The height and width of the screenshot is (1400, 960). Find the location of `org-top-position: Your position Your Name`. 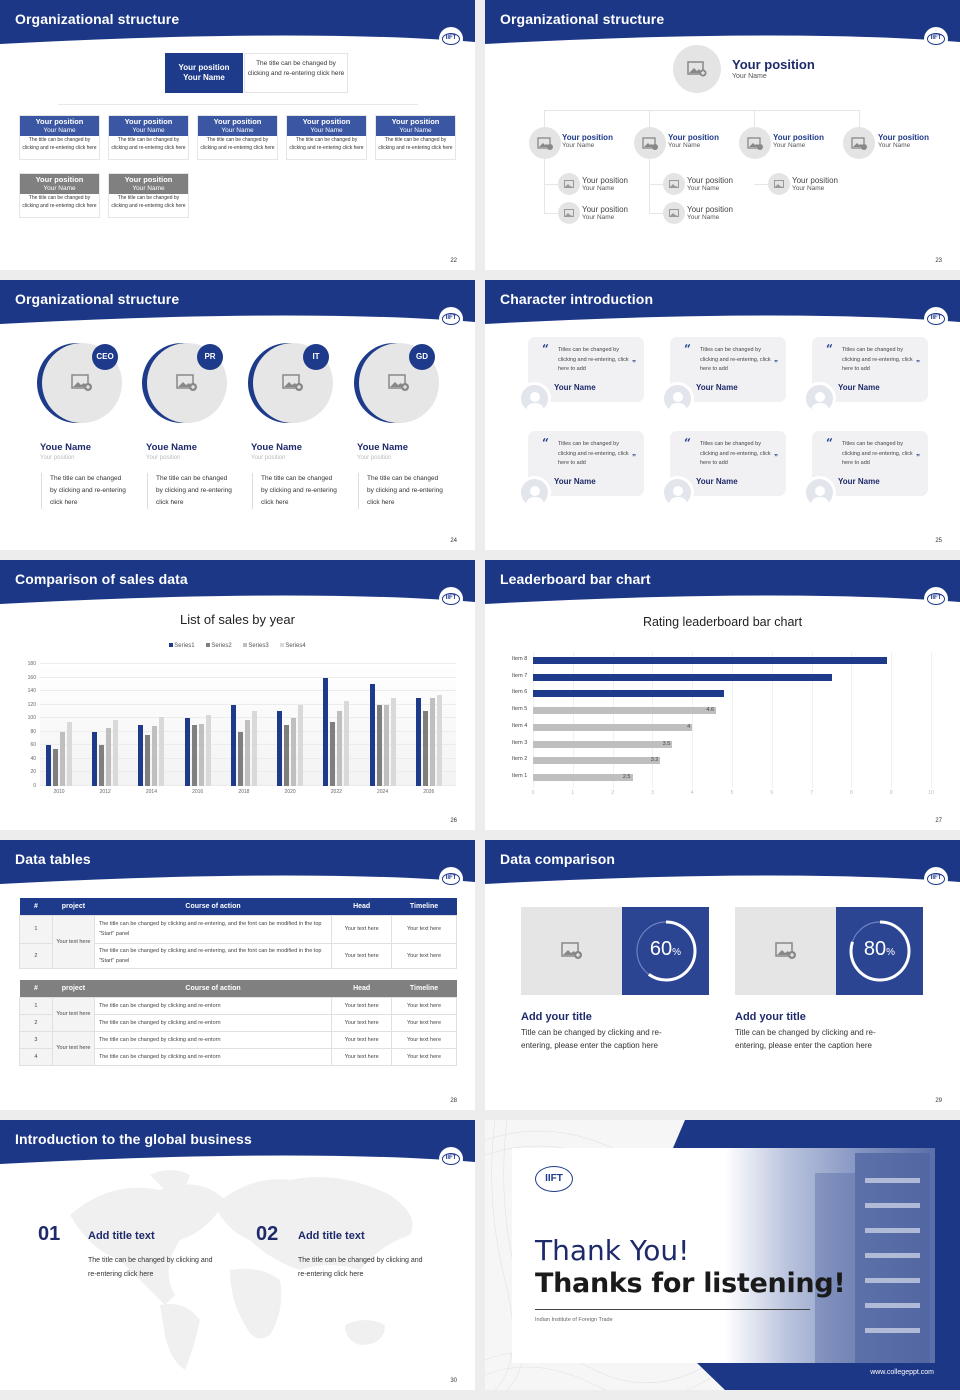

org-top-position: Your position Your Name is located at coordinates (204, 73).